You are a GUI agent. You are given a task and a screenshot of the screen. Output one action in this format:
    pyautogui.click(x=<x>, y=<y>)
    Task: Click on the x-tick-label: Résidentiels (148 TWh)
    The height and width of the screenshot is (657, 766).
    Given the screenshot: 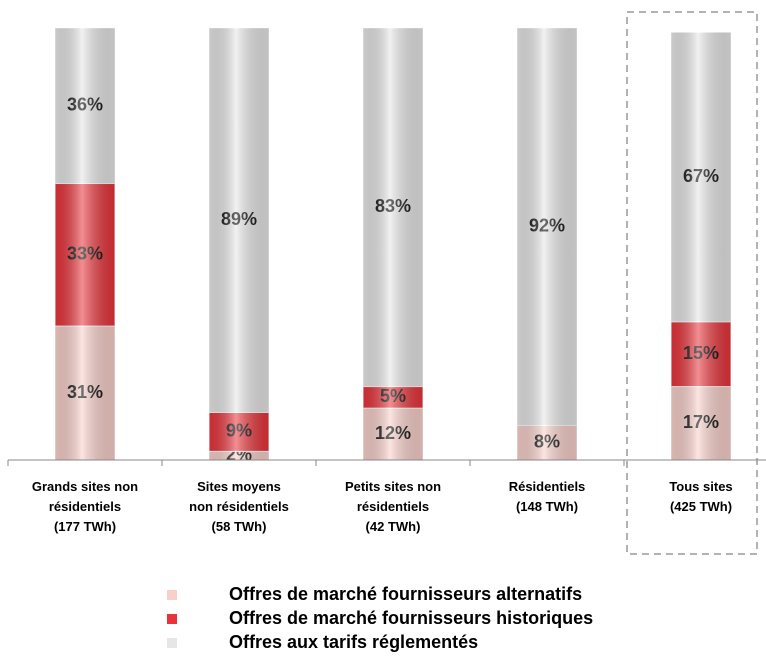 What is the action you would take?
    pyautogui.click(x=547, y=496)
    